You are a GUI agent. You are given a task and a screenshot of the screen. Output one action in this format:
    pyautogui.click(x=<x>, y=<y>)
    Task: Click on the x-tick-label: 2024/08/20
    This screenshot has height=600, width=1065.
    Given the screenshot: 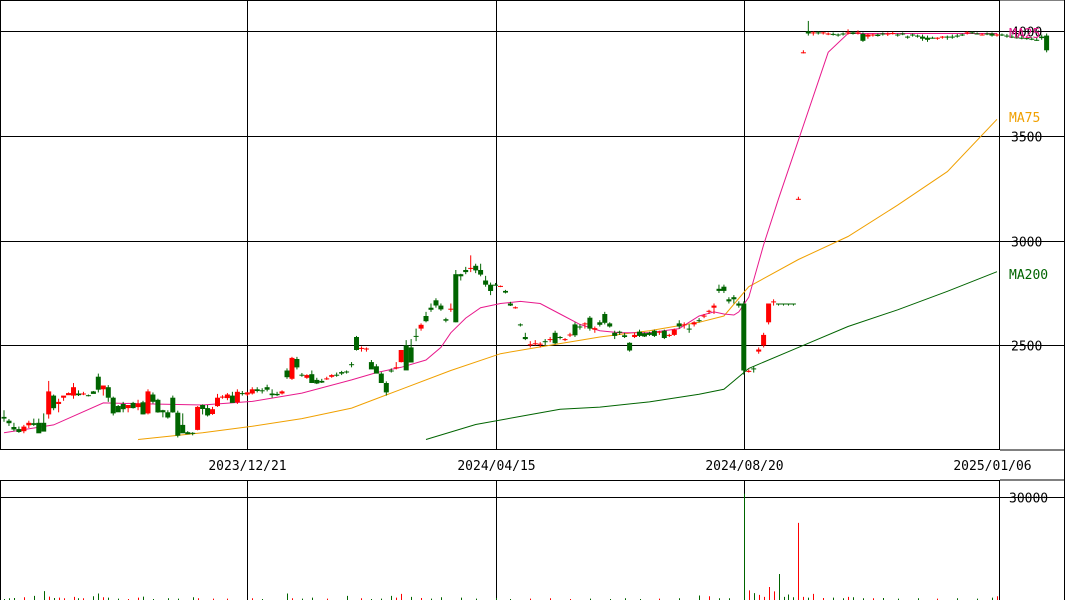 What is the action you would take?
    pyautogui.click(x=744, y=466)
    